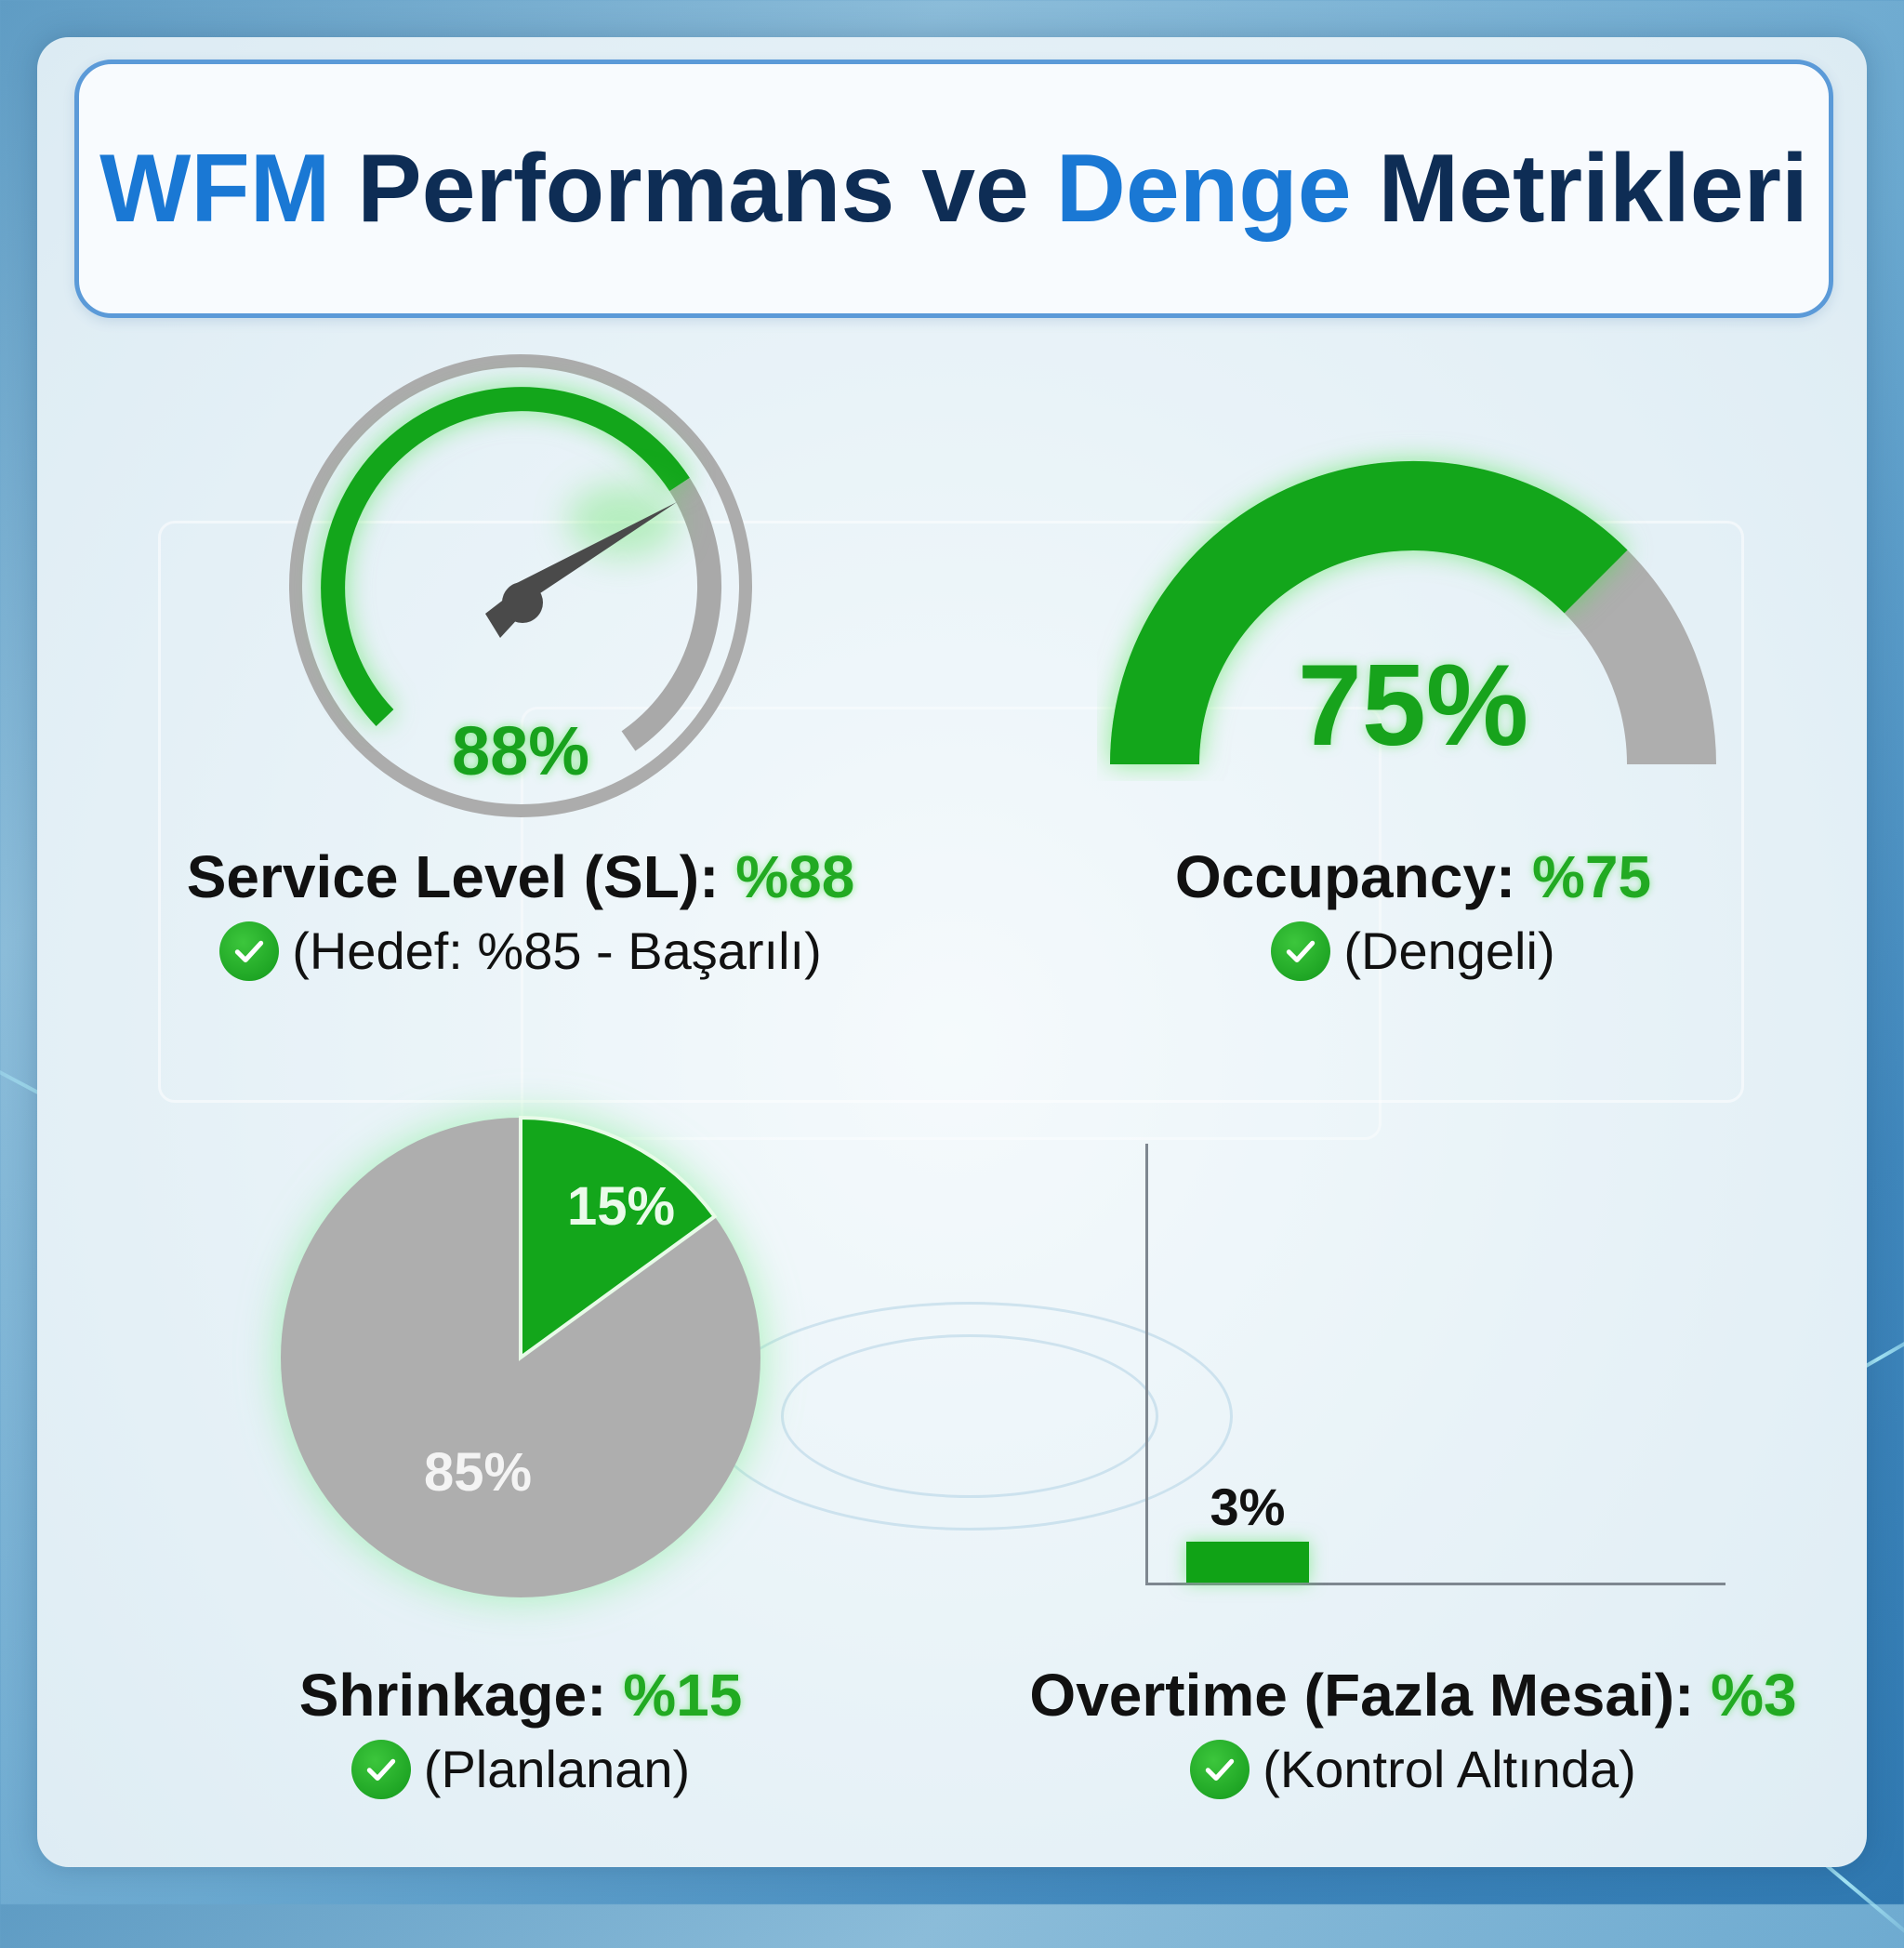 The image size is (1904, 1948). Describe the element at coordinates (1413, 911) in the screenshot. I see `occupancy-caption: Occupancy: %75 (Dengeli)` at that location.